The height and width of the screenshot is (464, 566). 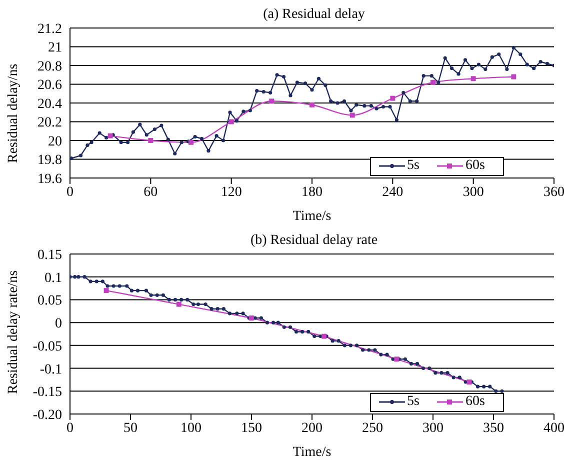 I want to click on x-tick-label: 400, so click(x=554, y=428).